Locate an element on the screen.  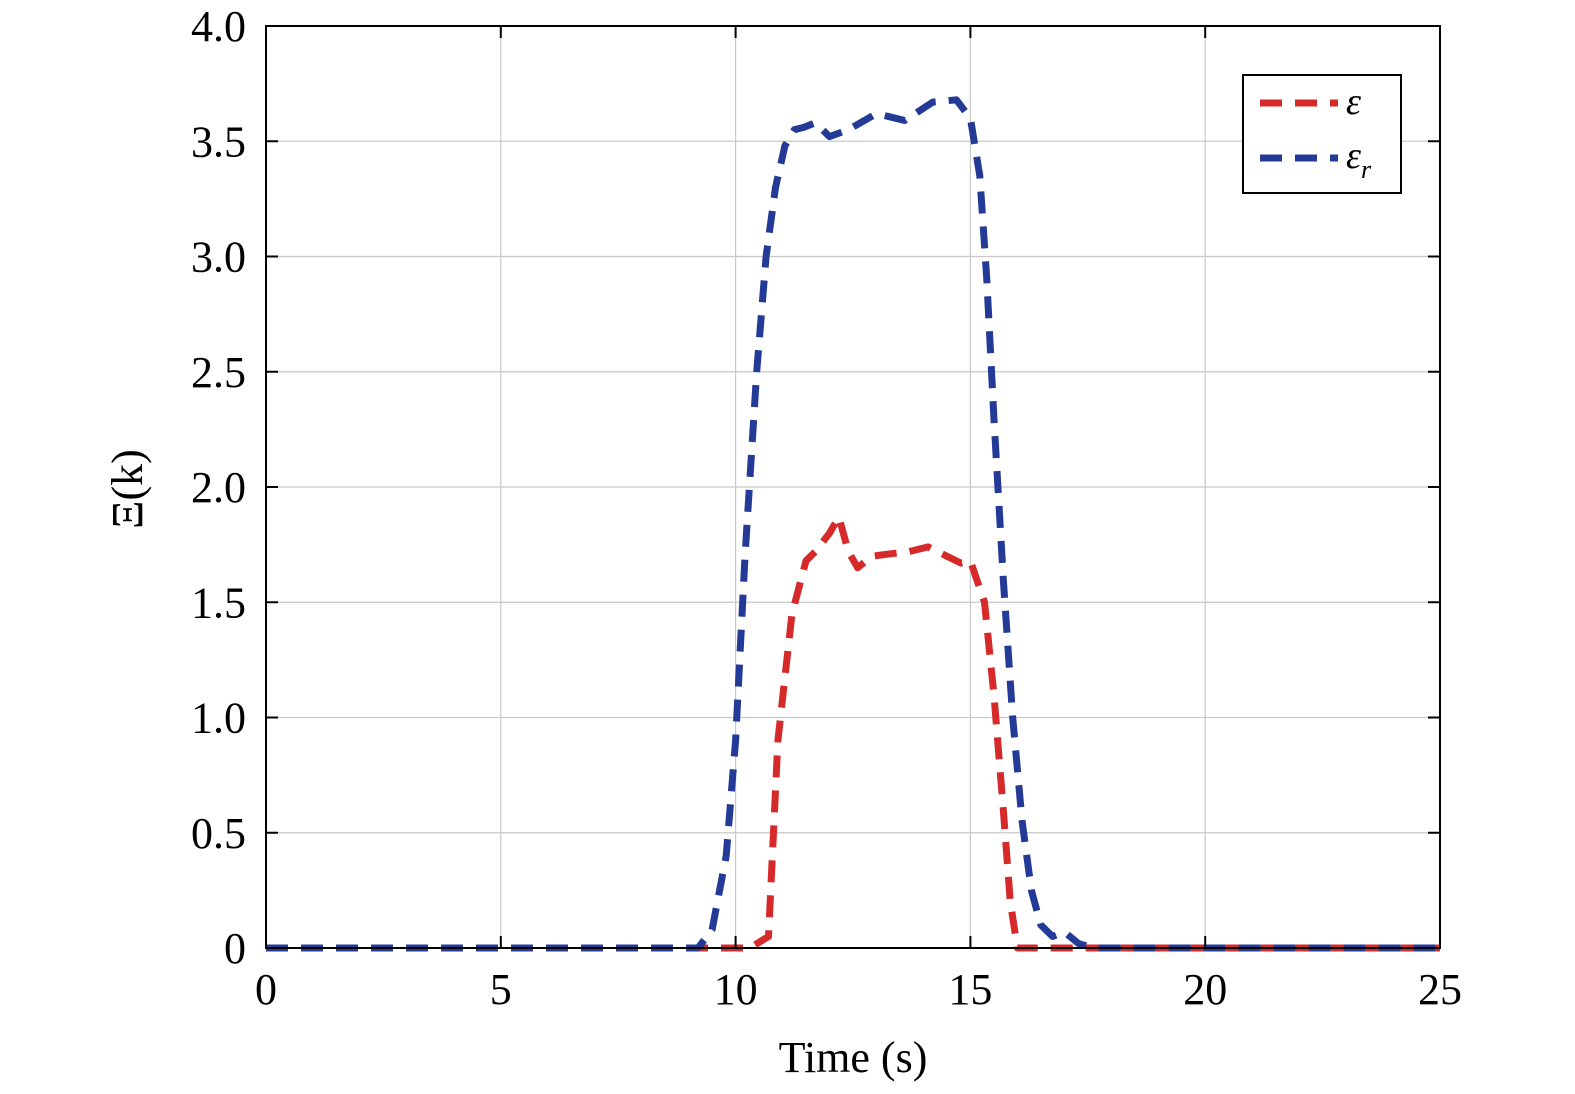
legend-box is located at coordinates (1322, 134).